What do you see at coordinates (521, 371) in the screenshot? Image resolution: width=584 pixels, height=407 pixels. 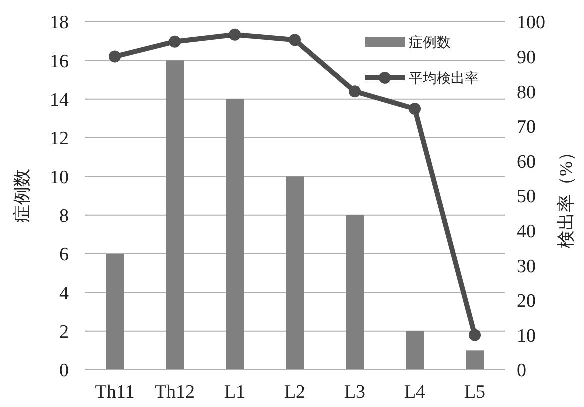 I see `y2-tick-label: 0` at bounding box center [521, 371].